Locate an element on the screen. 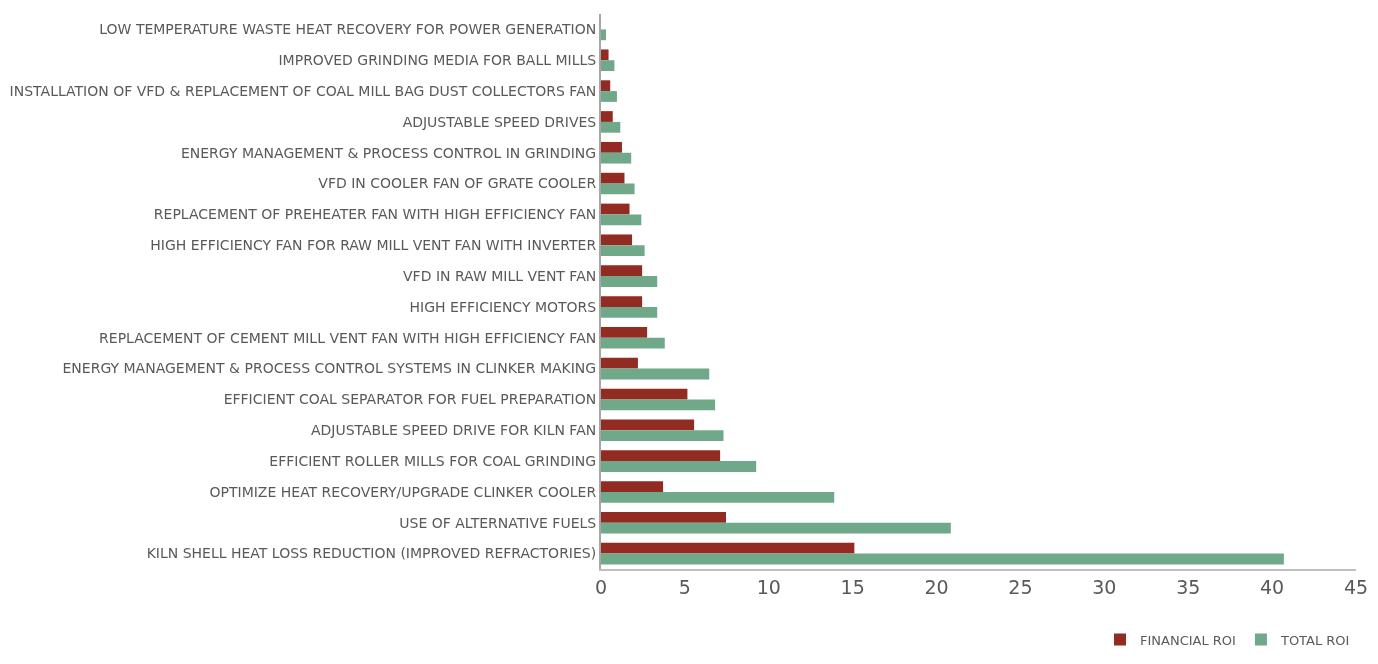 Image resolution: width=1378 pixels, height=664 pixels. y-tick-label: REPLACEMENT OF PREHEATER FAN WITH HIGH EFFICIENCY FAN is located at coordinates (375, 214).